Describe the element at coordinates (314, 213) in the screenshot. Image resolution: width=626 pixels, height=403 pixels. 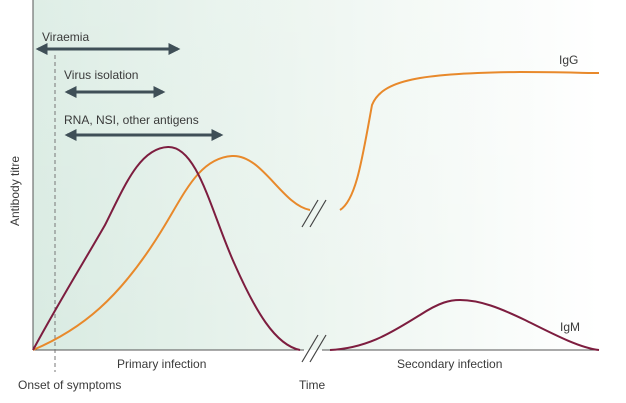
I see `igg-break-mark` at that location.